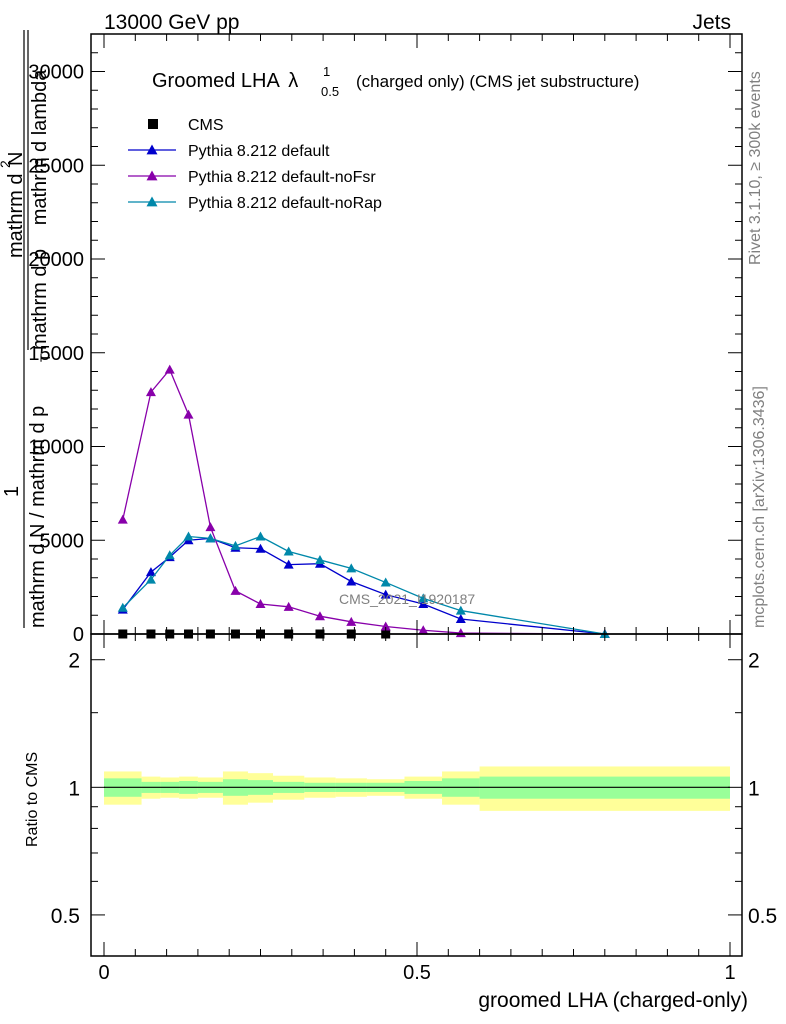  What do you see at coordinates (613, 1000) in the screenshot?
I see `x-axis-label: groomed LHA (charged-only)` at bounding box center [613, 1000].